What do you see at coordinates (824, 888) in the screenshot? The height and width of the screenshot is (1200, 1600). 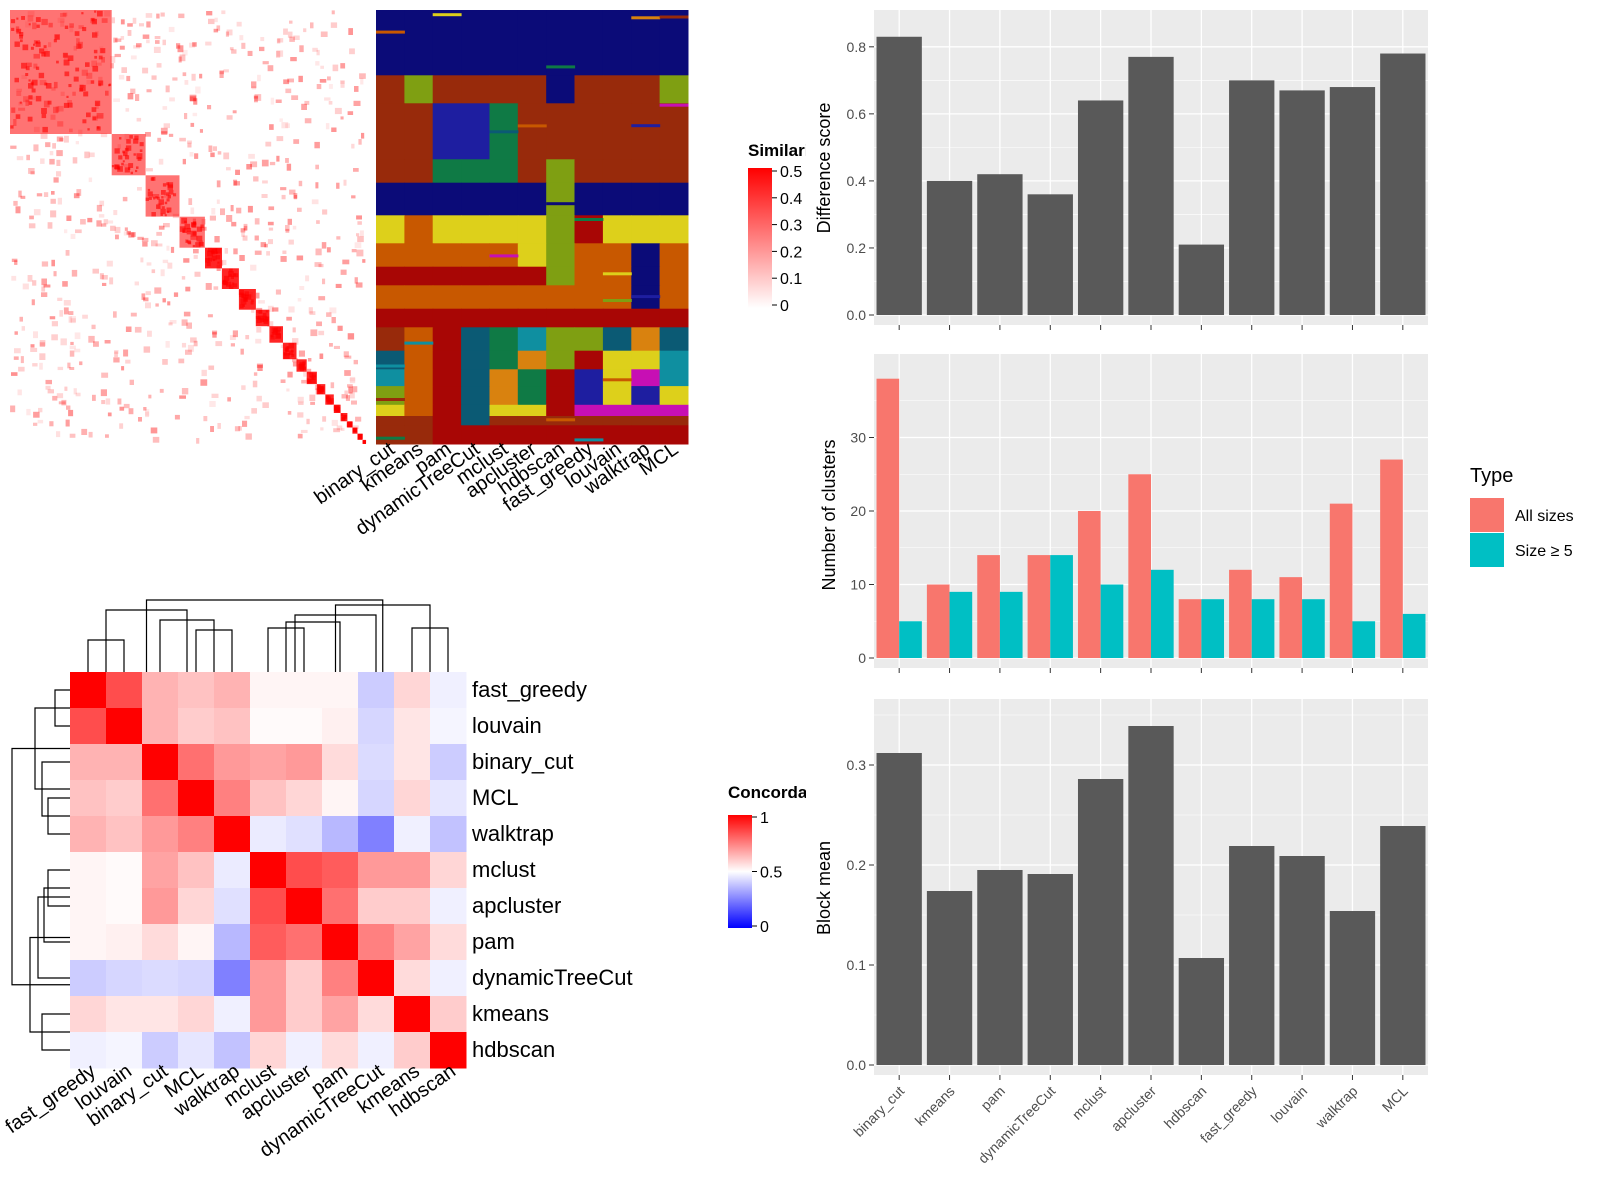 I see `block-mean-y-title: Block mean` at bounding box center [824, 888].